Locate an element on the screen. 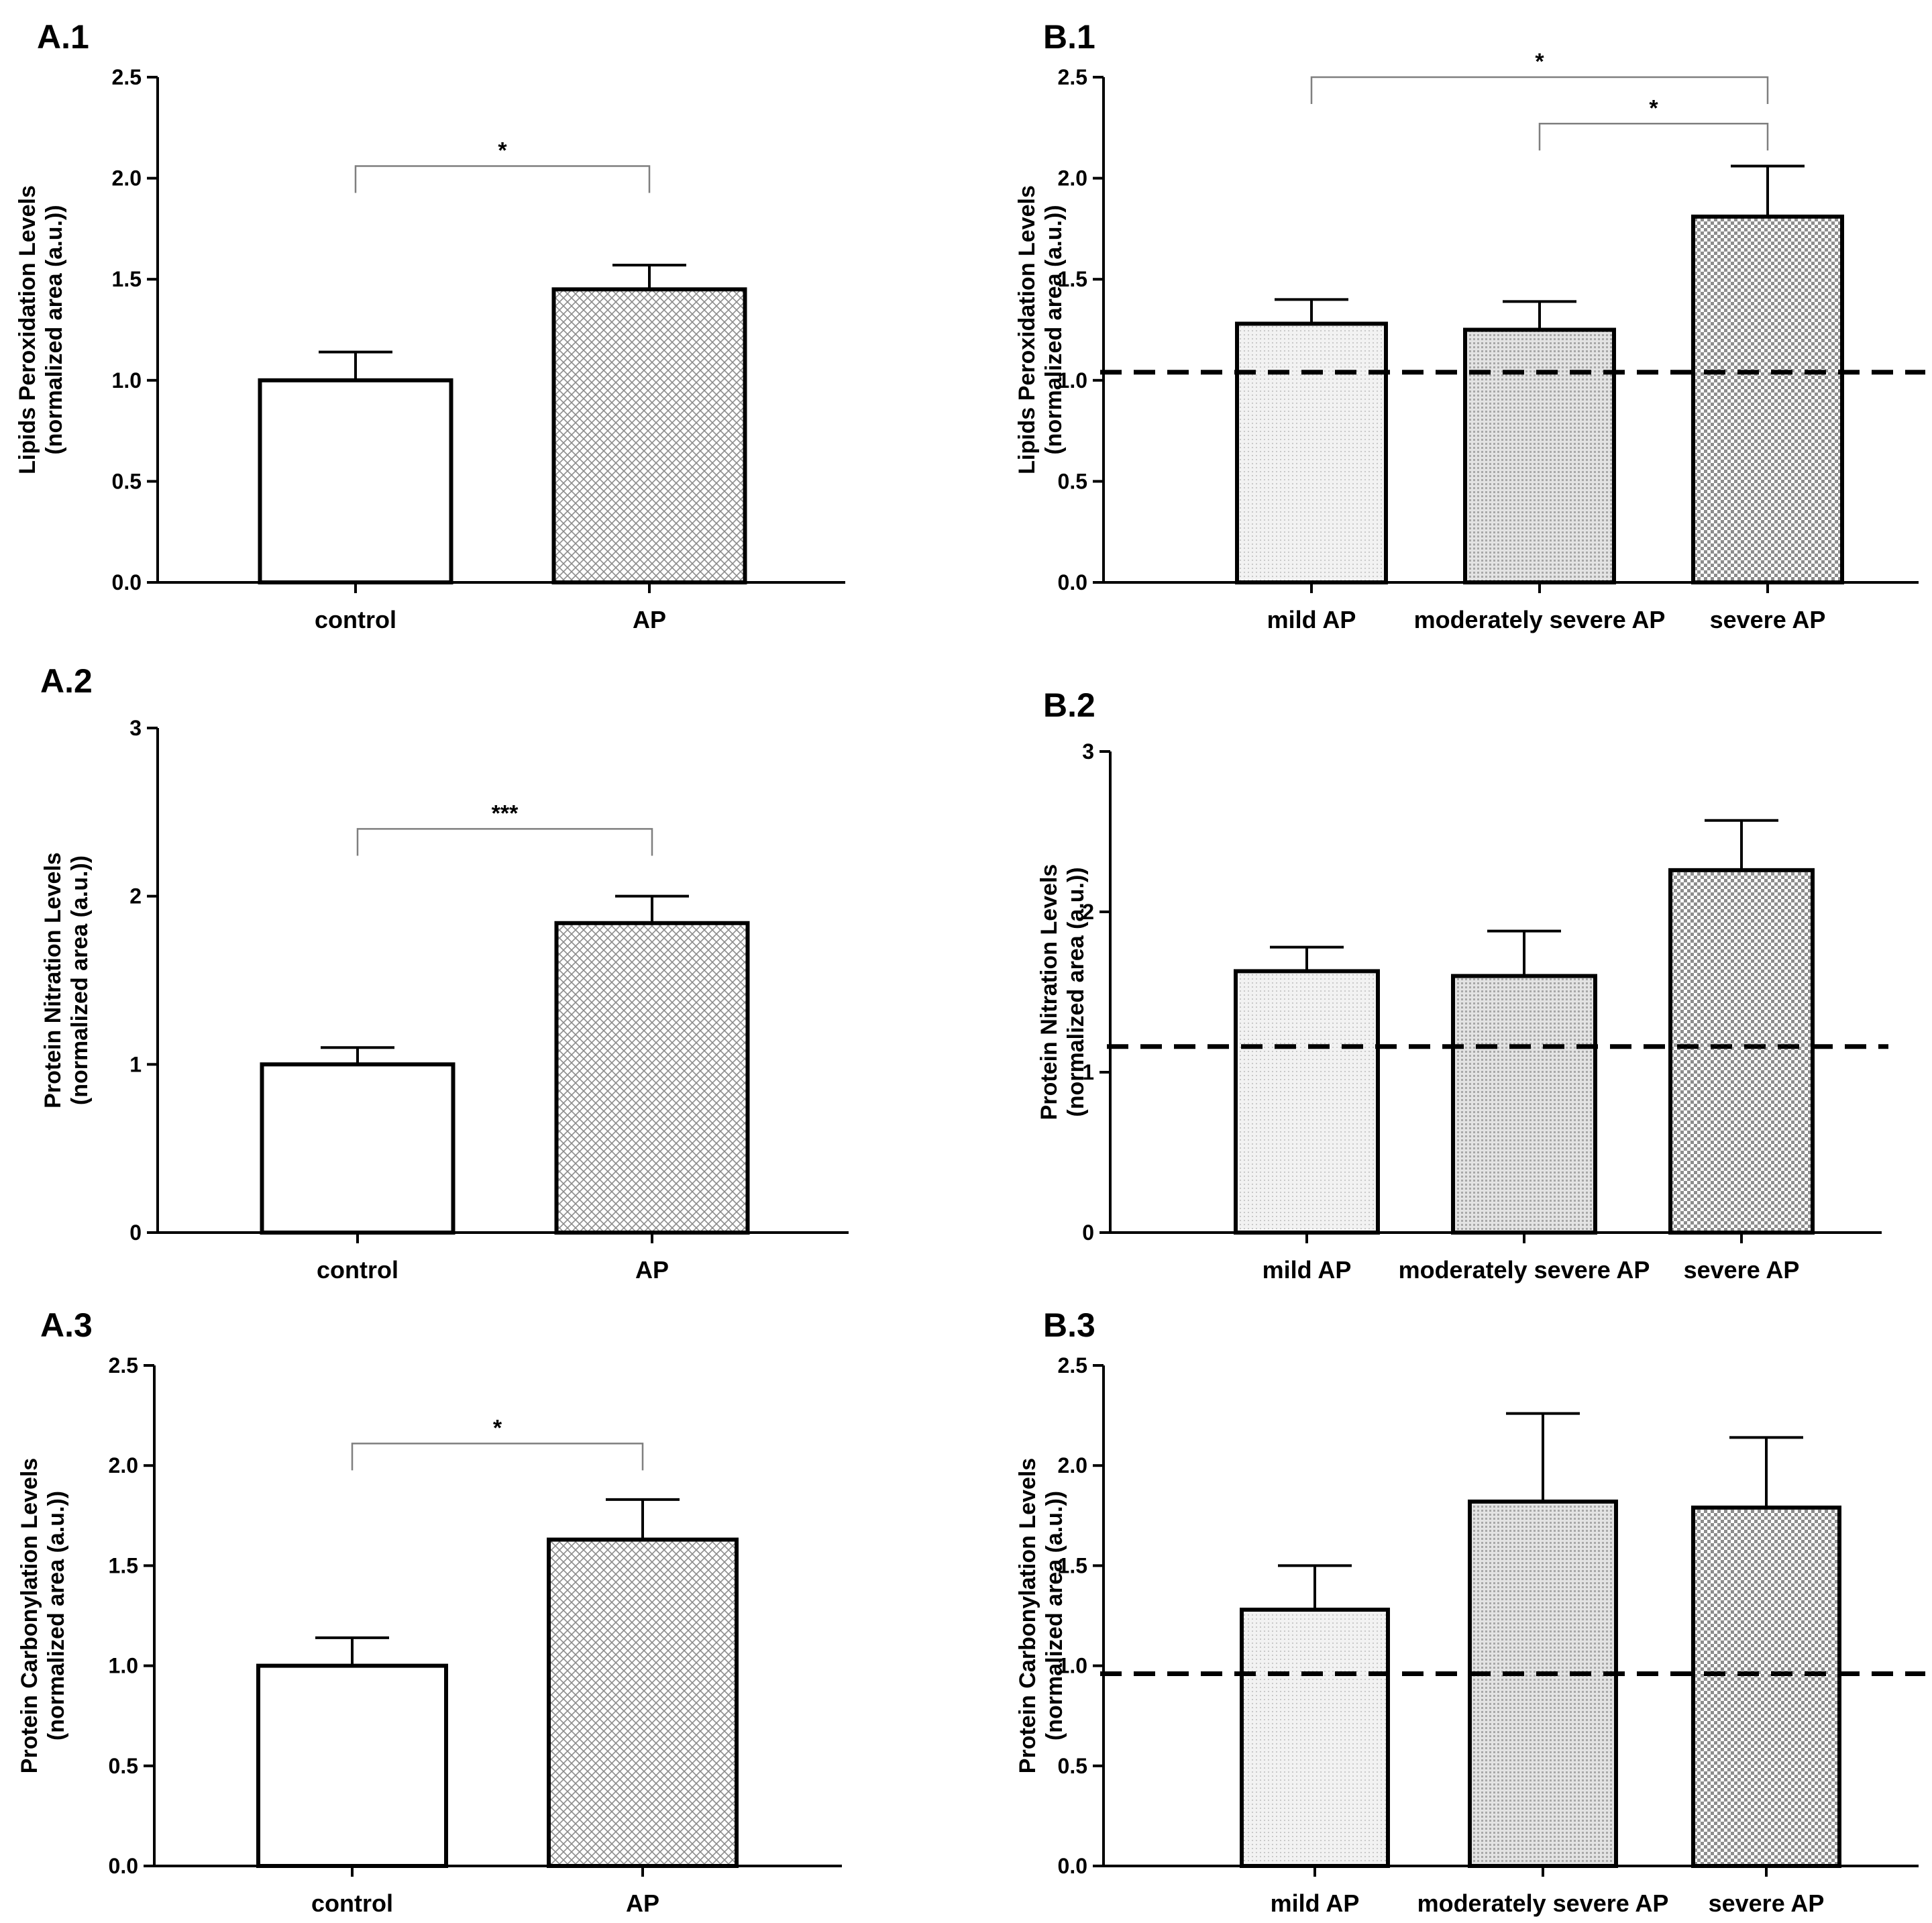 The width and height of the screenshot is (1932, 1923). y-tick-label-b1: 2.5 is located at coordinates (1072, 77).